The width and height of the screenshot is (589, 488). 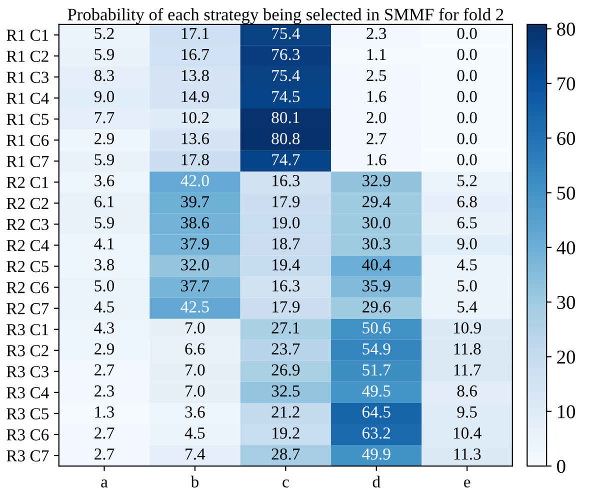 I want to click on data-label: 6.5, so click(x=467, y=222).